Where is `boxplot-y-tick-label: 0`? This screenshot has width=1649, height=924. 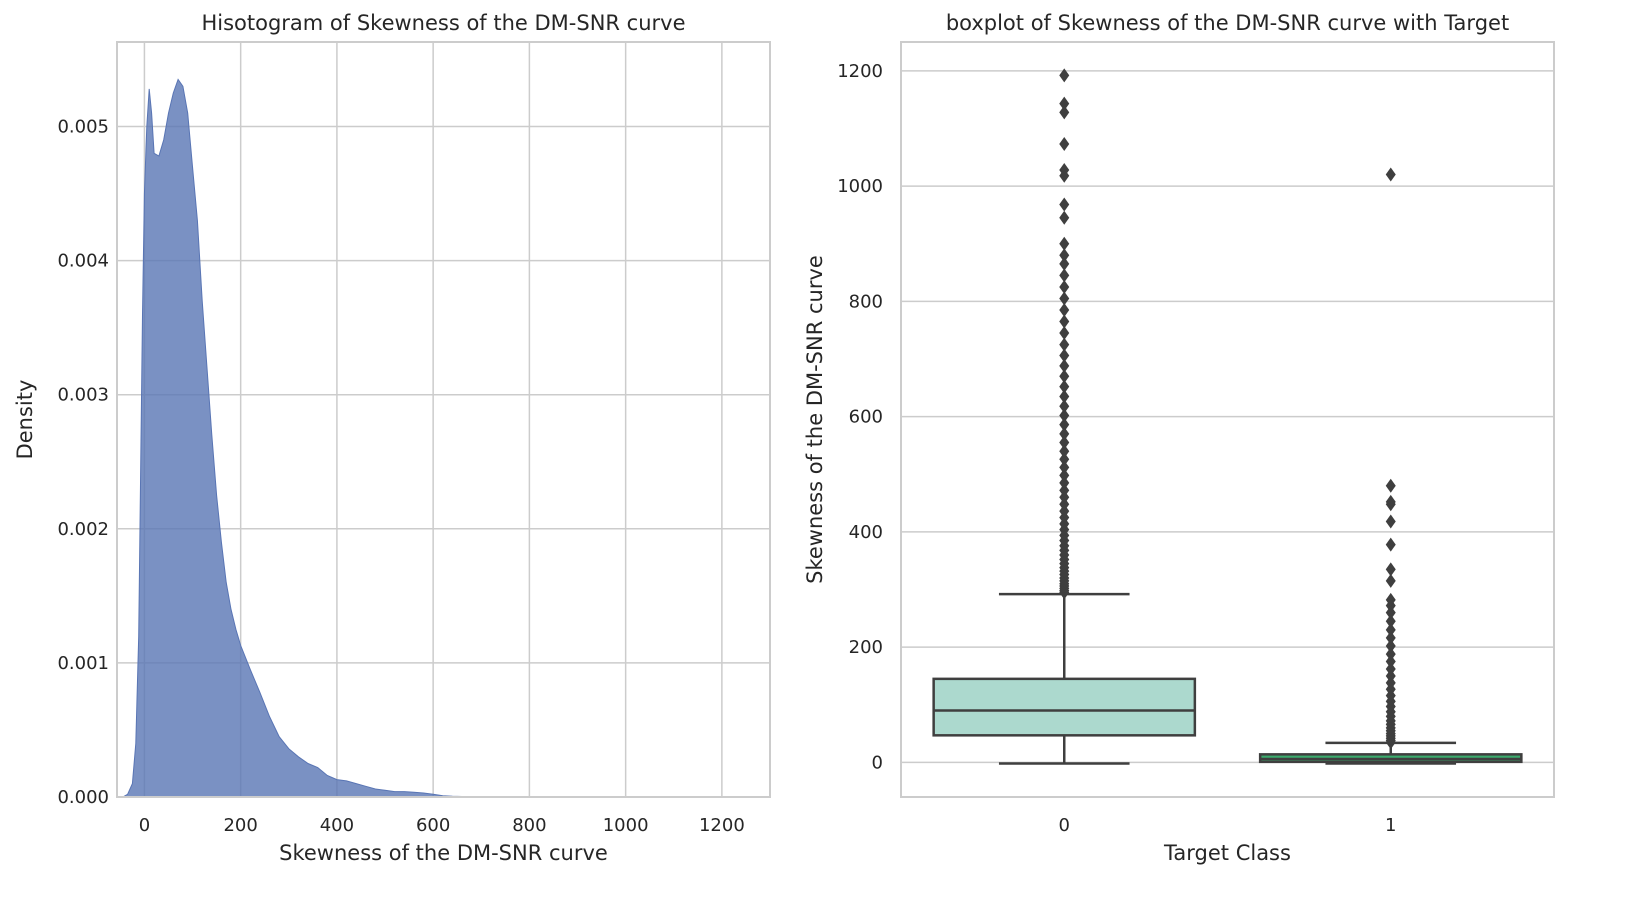 boxplot-y-tick-label: 0 is located at coordinates (877, 762).